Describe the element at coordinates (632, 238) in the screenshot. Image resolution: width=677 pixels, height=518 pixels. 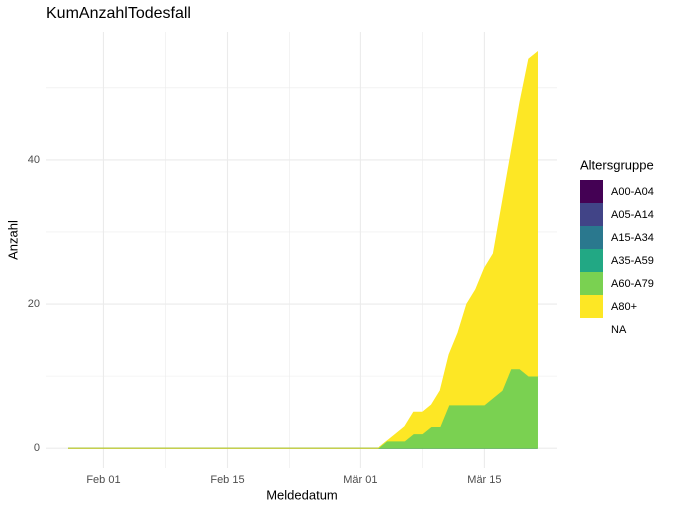
I see `legend-label: A15-A34` at that location.